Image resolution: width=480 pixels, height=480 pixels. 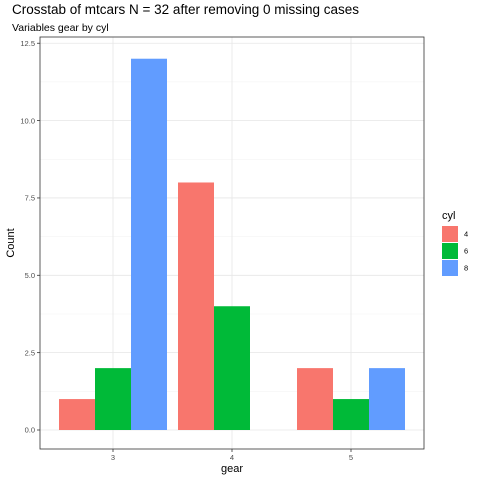 I want to click on legend-label-6: 6, so click(x=466, y=251).